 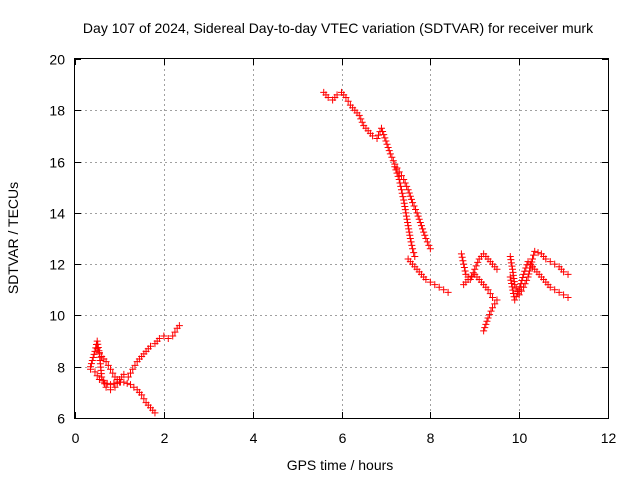 I want to click on x-tick-label: 6, so click(x=343, y=438).